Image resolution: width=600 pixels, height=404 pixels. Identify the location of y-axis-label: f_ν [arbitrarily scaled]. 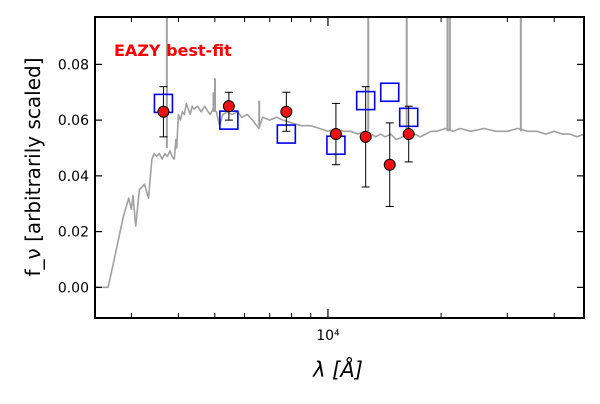
(33, 167).